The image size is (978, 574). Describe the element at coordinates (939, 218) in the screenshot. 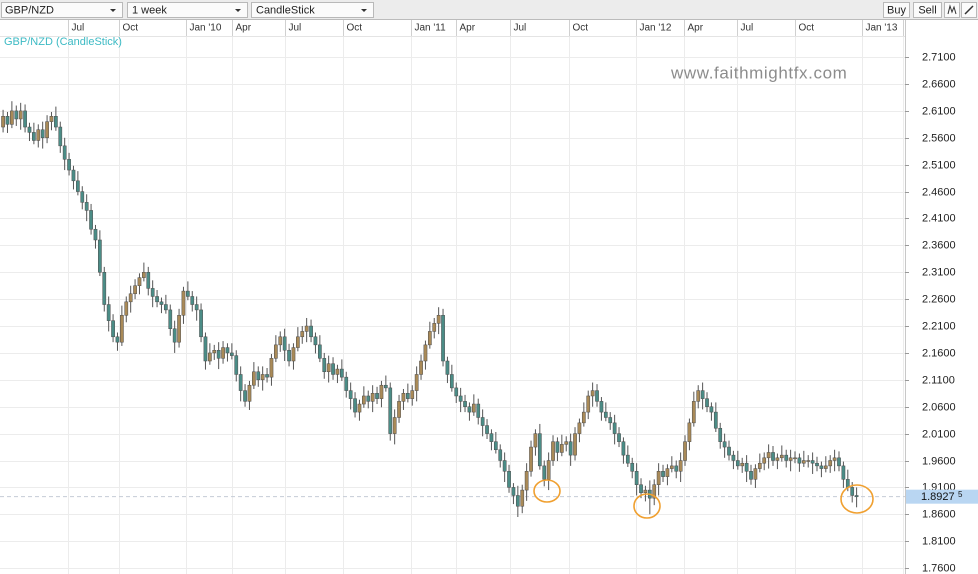

I see `y-tick-label: 2.4100` at that location.